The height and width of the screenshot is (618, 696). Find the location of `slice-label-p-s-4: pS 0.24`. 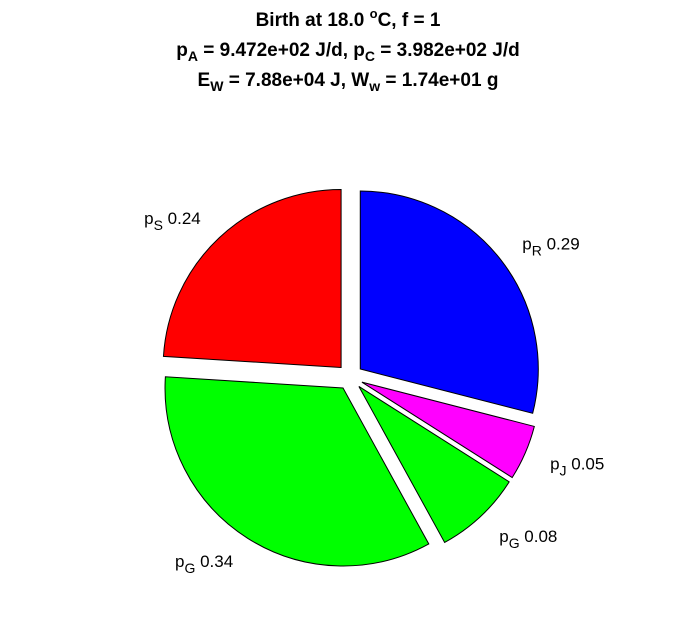

slice-label-p-s-4: pS 0.24 is located at coordinates (172, 221).